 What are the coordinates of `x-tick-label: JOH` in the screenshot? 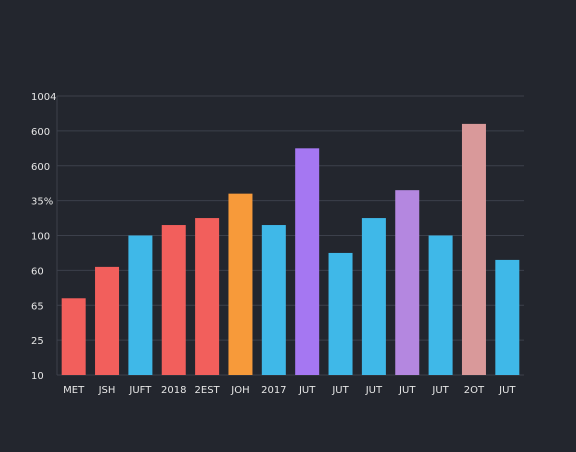 It's located at (239, 390).